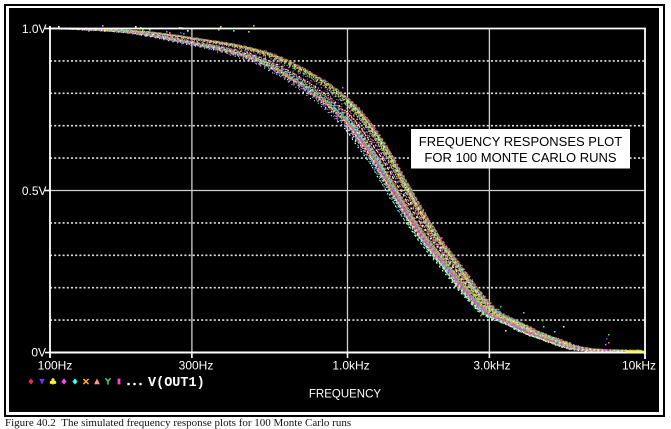  I want to click on svg-text: 0.5V, so click(34, 191).